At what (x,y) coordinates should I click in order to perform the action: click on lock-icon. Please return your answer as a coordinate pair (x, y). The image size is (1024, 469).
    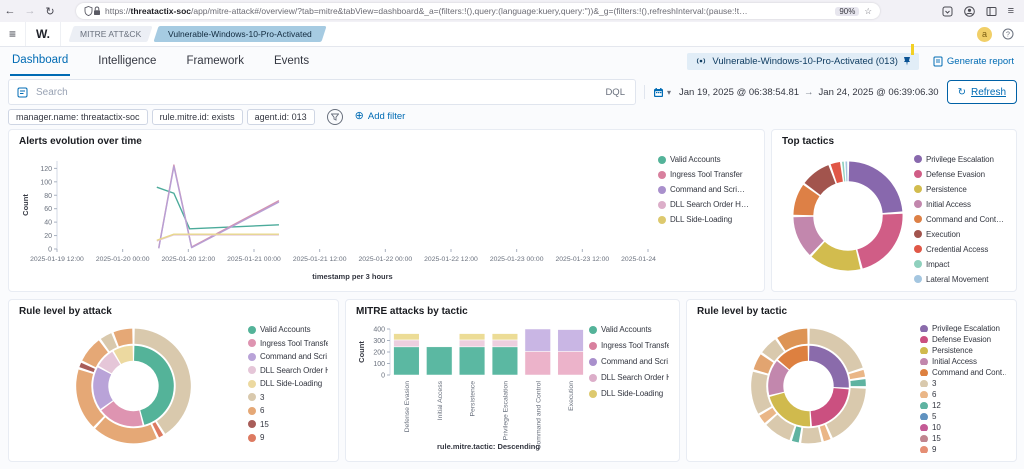
    Looking at the image, I should click on (97, 11).